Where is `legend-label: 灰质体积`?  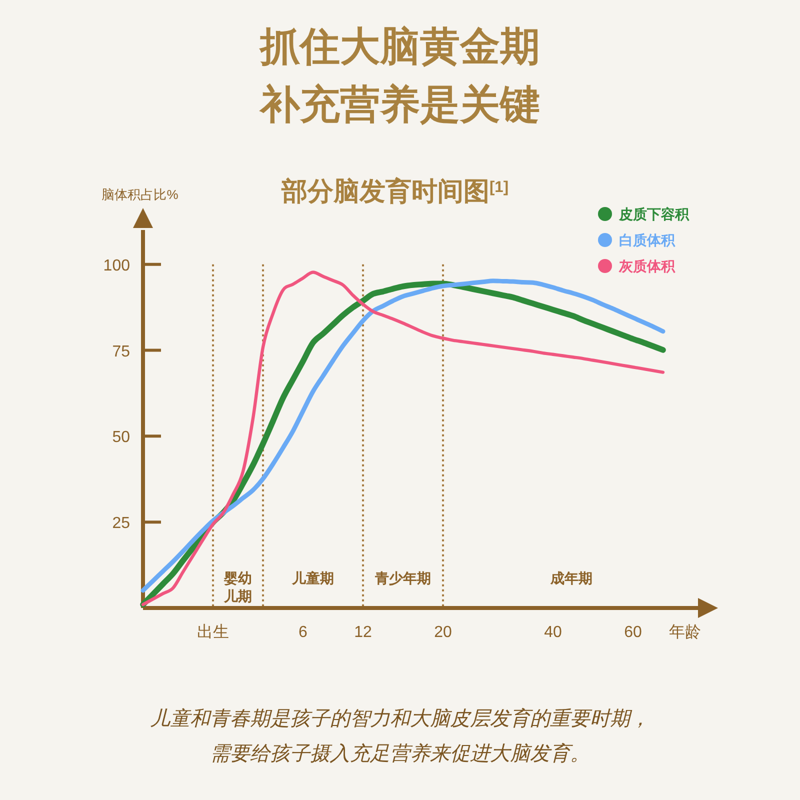 legend-label: 灰质体积 is located at coordinates (647, 266).